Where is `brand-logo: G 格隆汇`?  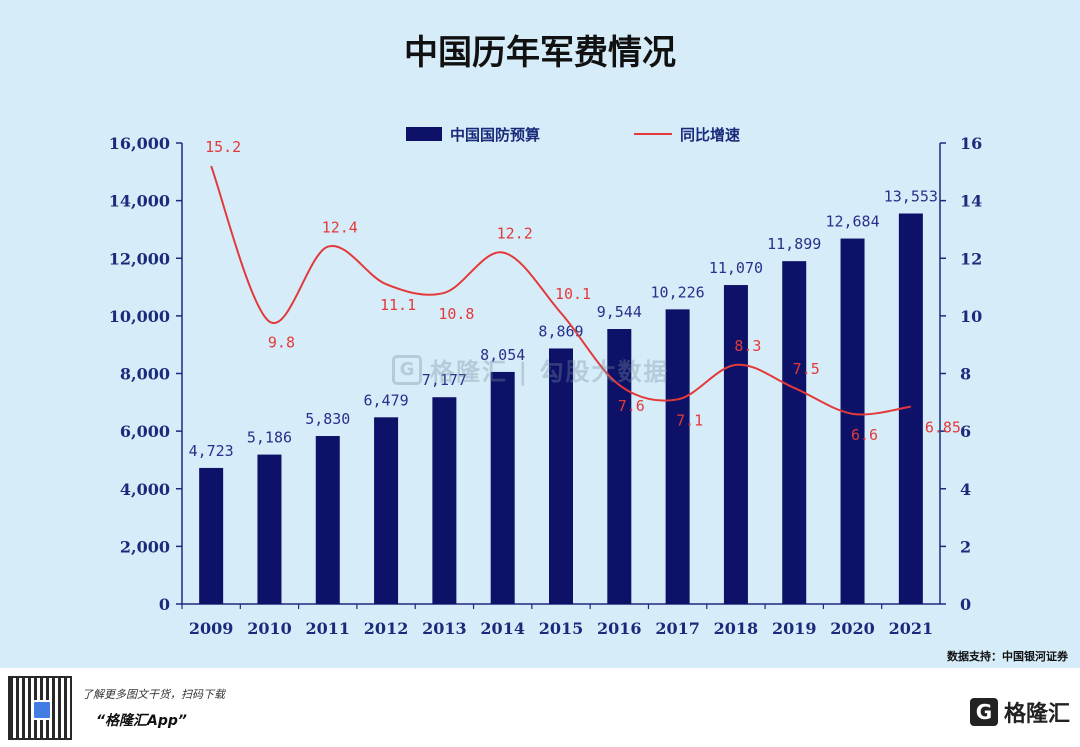
brand-logo: G 格隆汇 is located at coordinates (1019, 712).